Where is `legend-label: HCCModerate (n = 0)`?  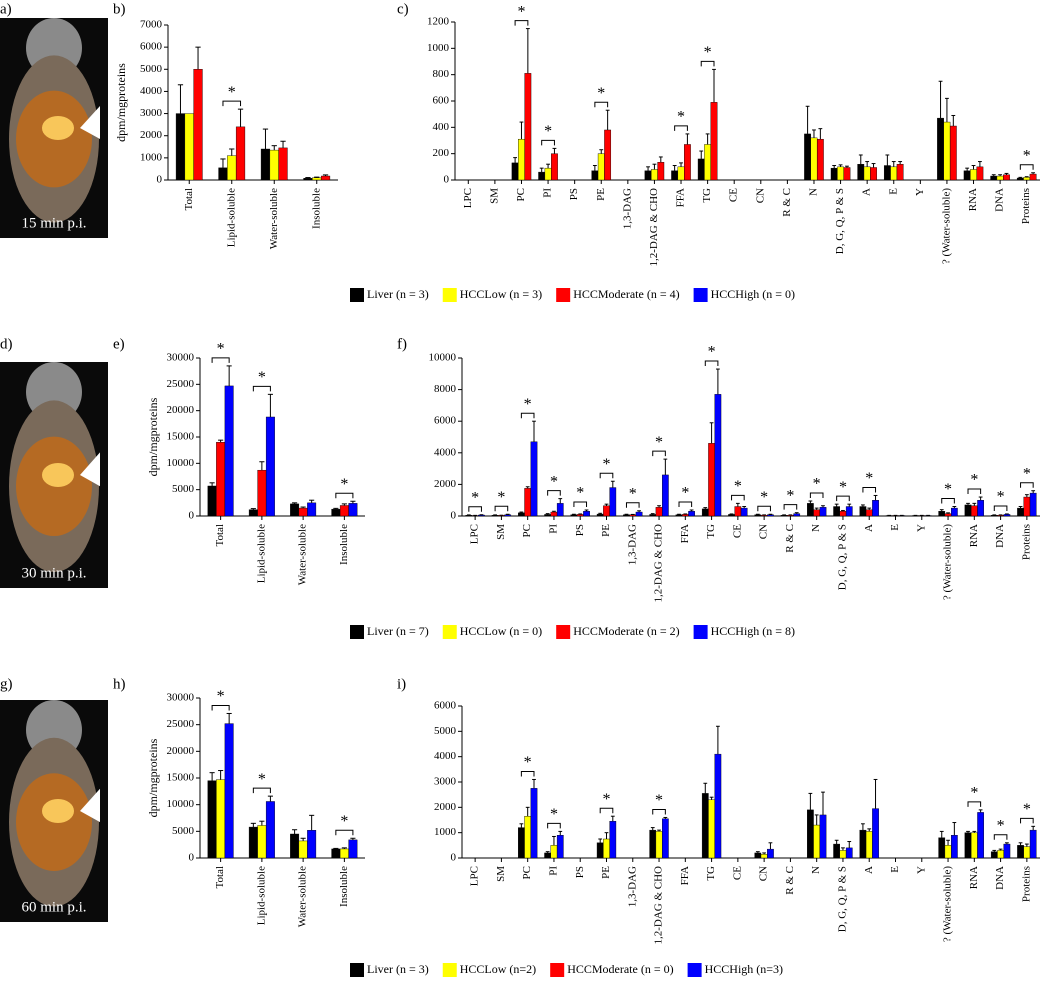 legend-label: HCCModerate (n = 0) is located at coordinates (620, 969).